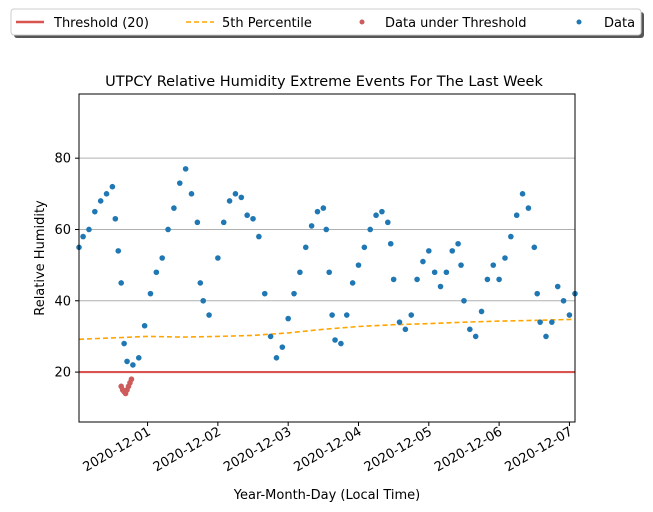  What do you see at coordinates (362, 22) in the screenshot?
I see `legend-under-threshold-swatch` at bounding box center [362, 22].